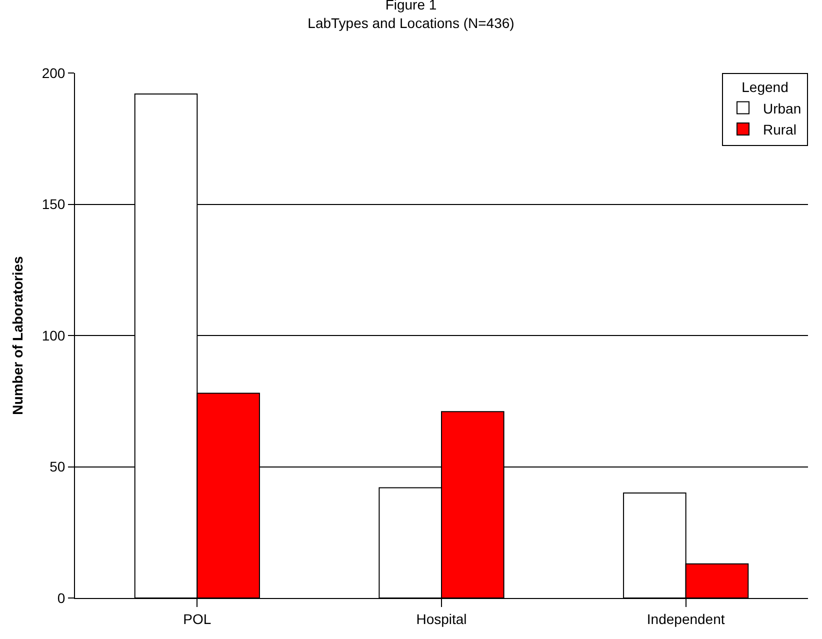 The width and height of the screenshot is (822, 639). Describe the element at coordinates (54, 204) in the screenshot. I see `y-tick-label: 150` at that location.